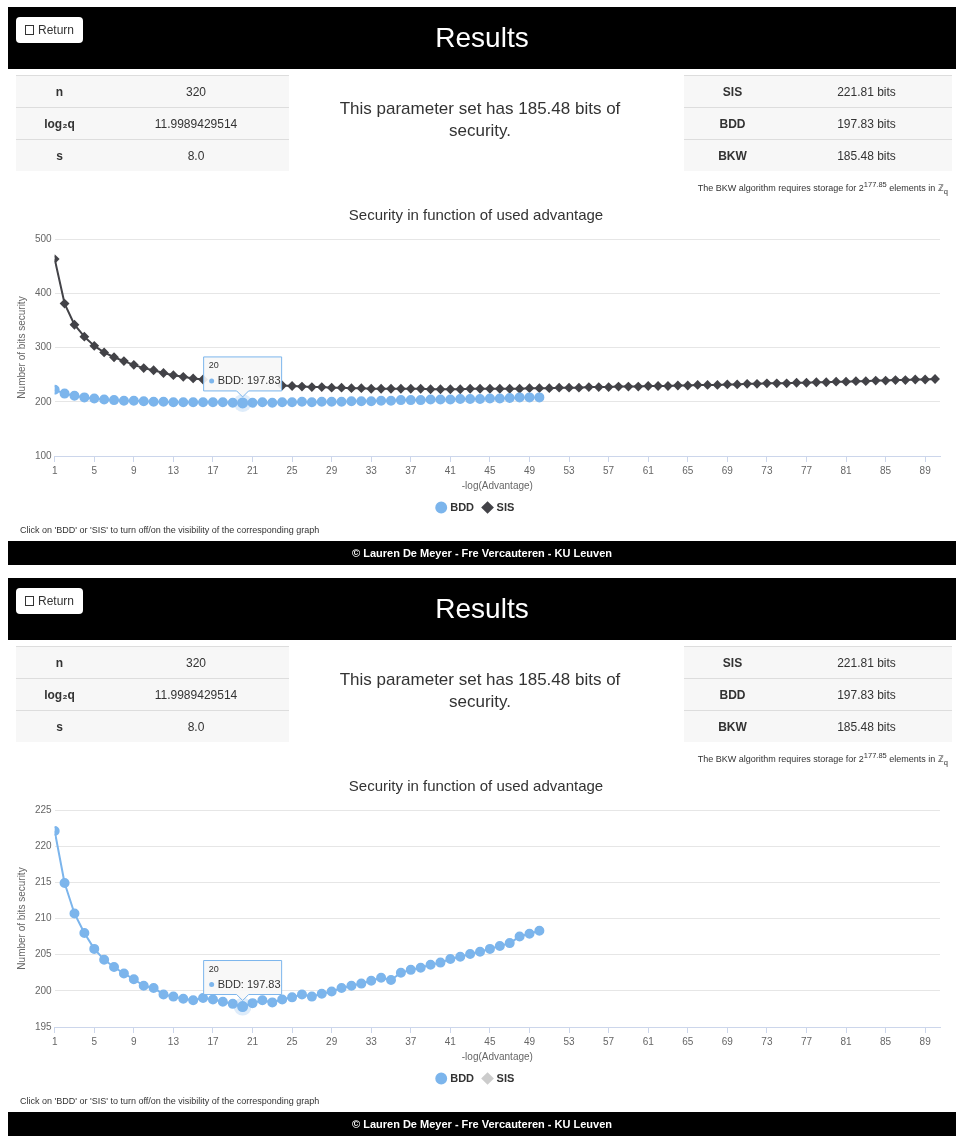 This screenshot has height=1142, width=956. I want to click on text: The BKW algorithm requires storage for 2$^{177.85}$ elements in ℤ$_{q}$, so click(822, 759).